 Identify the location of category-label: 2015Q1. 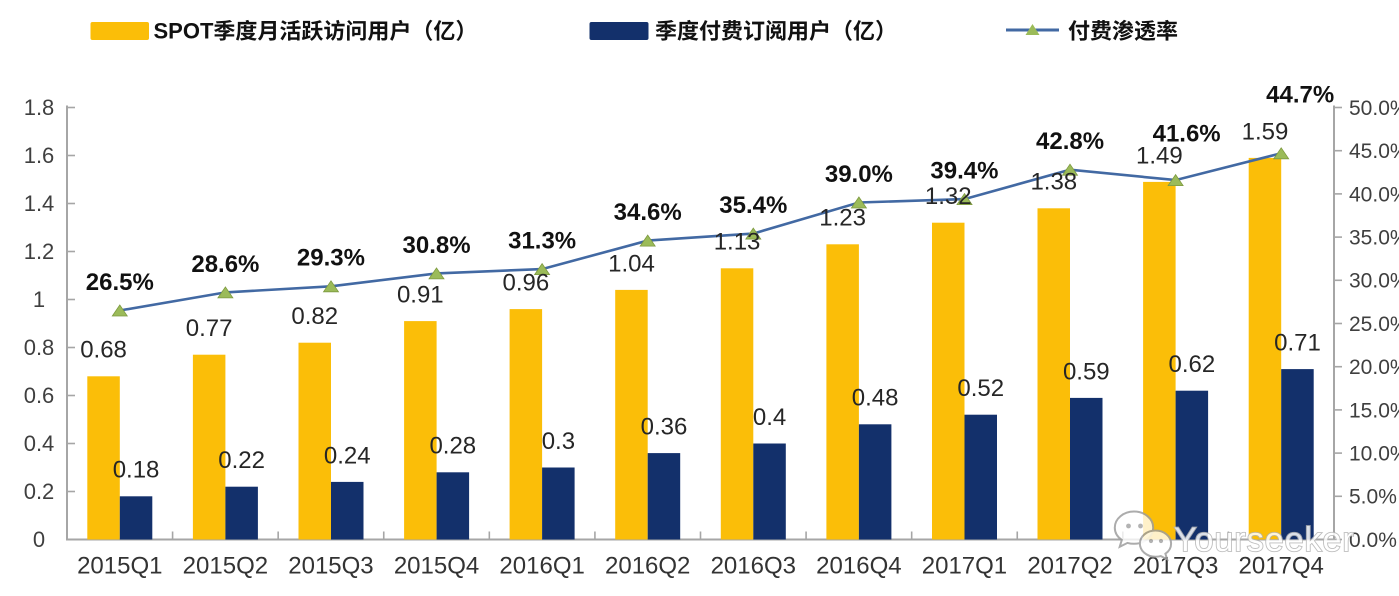
(119, 565).